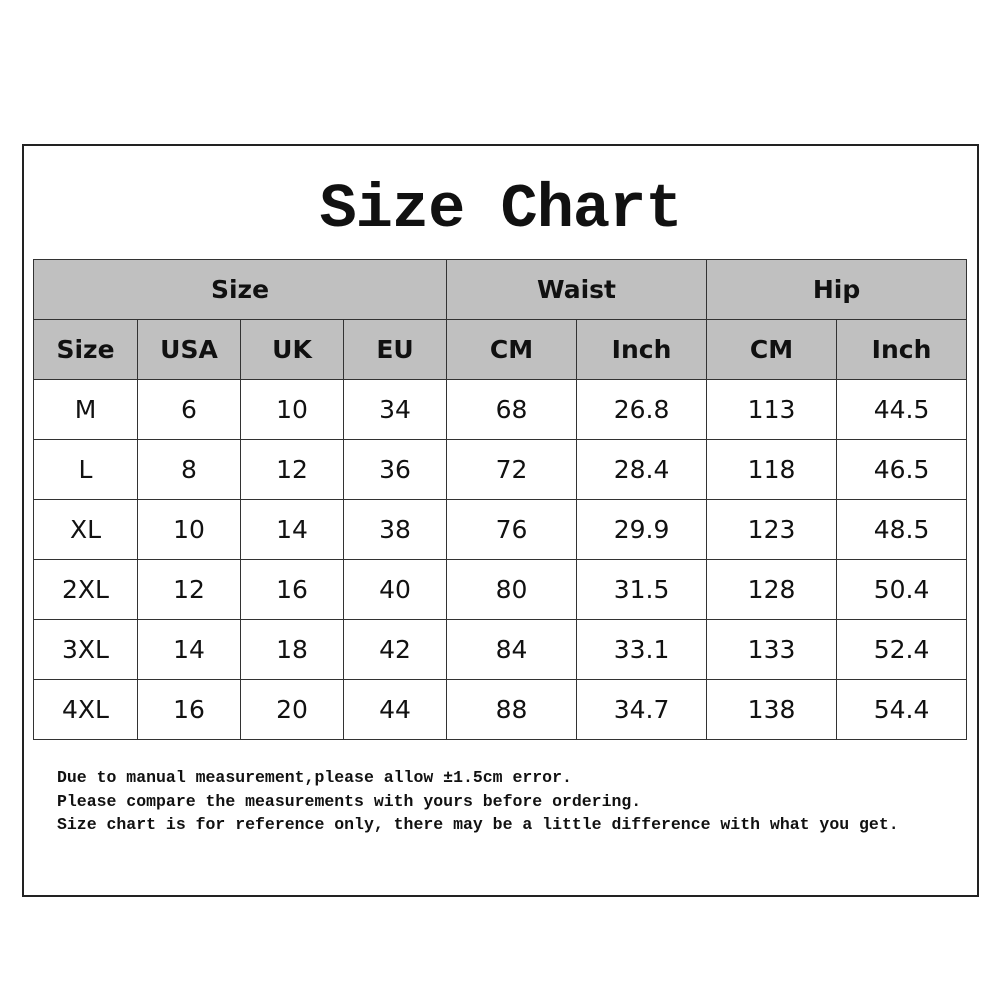 This screenshot has width=1001, height=1001. I want to click on table-cell: 88, so click(512, 709).